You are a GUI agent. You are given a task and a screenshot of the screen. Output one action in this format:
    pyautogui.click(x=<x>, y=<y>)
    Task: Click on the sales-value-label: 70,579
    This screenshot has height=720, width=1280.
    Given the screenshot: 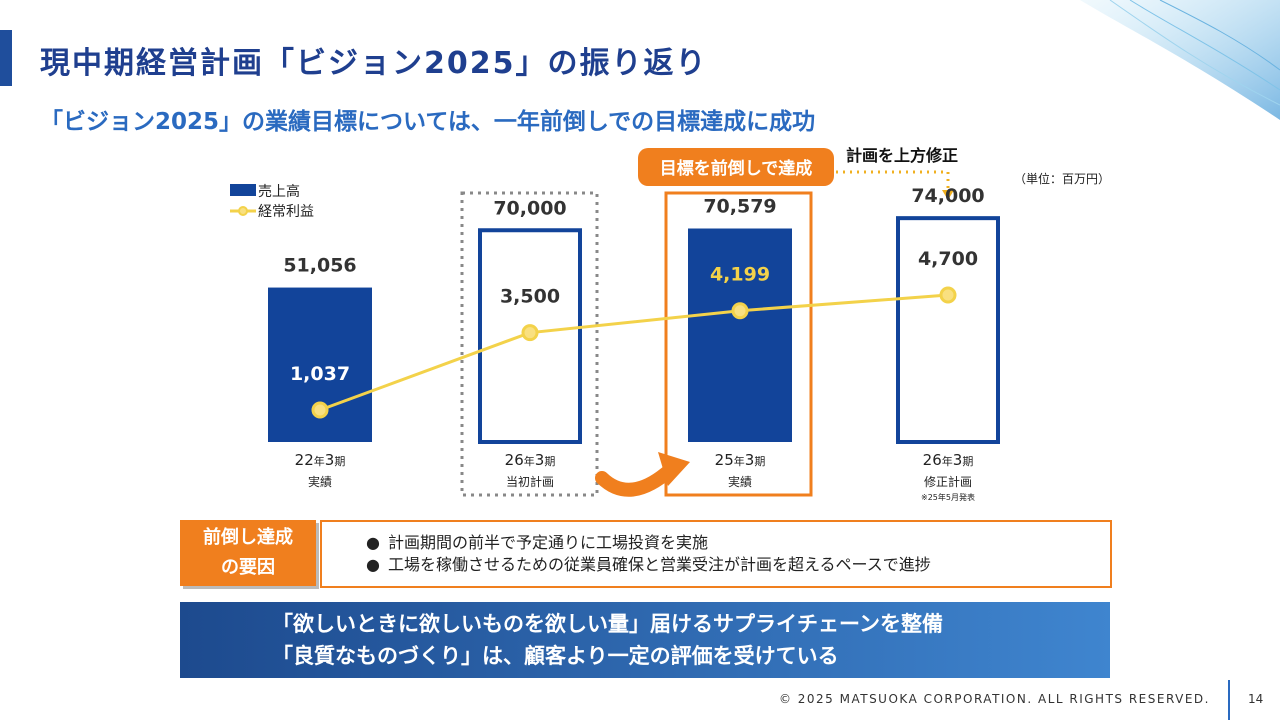 What is the action you would take?
    pyautogui.click(x=739, y=206)
    